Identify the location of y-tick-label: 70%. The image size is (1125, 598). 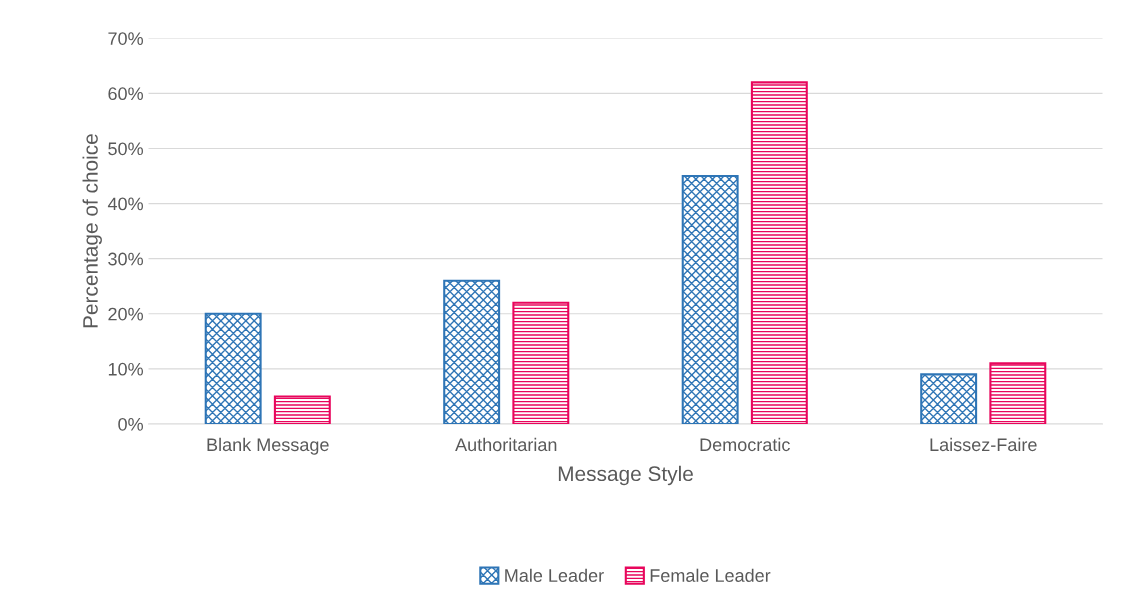
(125, 38).